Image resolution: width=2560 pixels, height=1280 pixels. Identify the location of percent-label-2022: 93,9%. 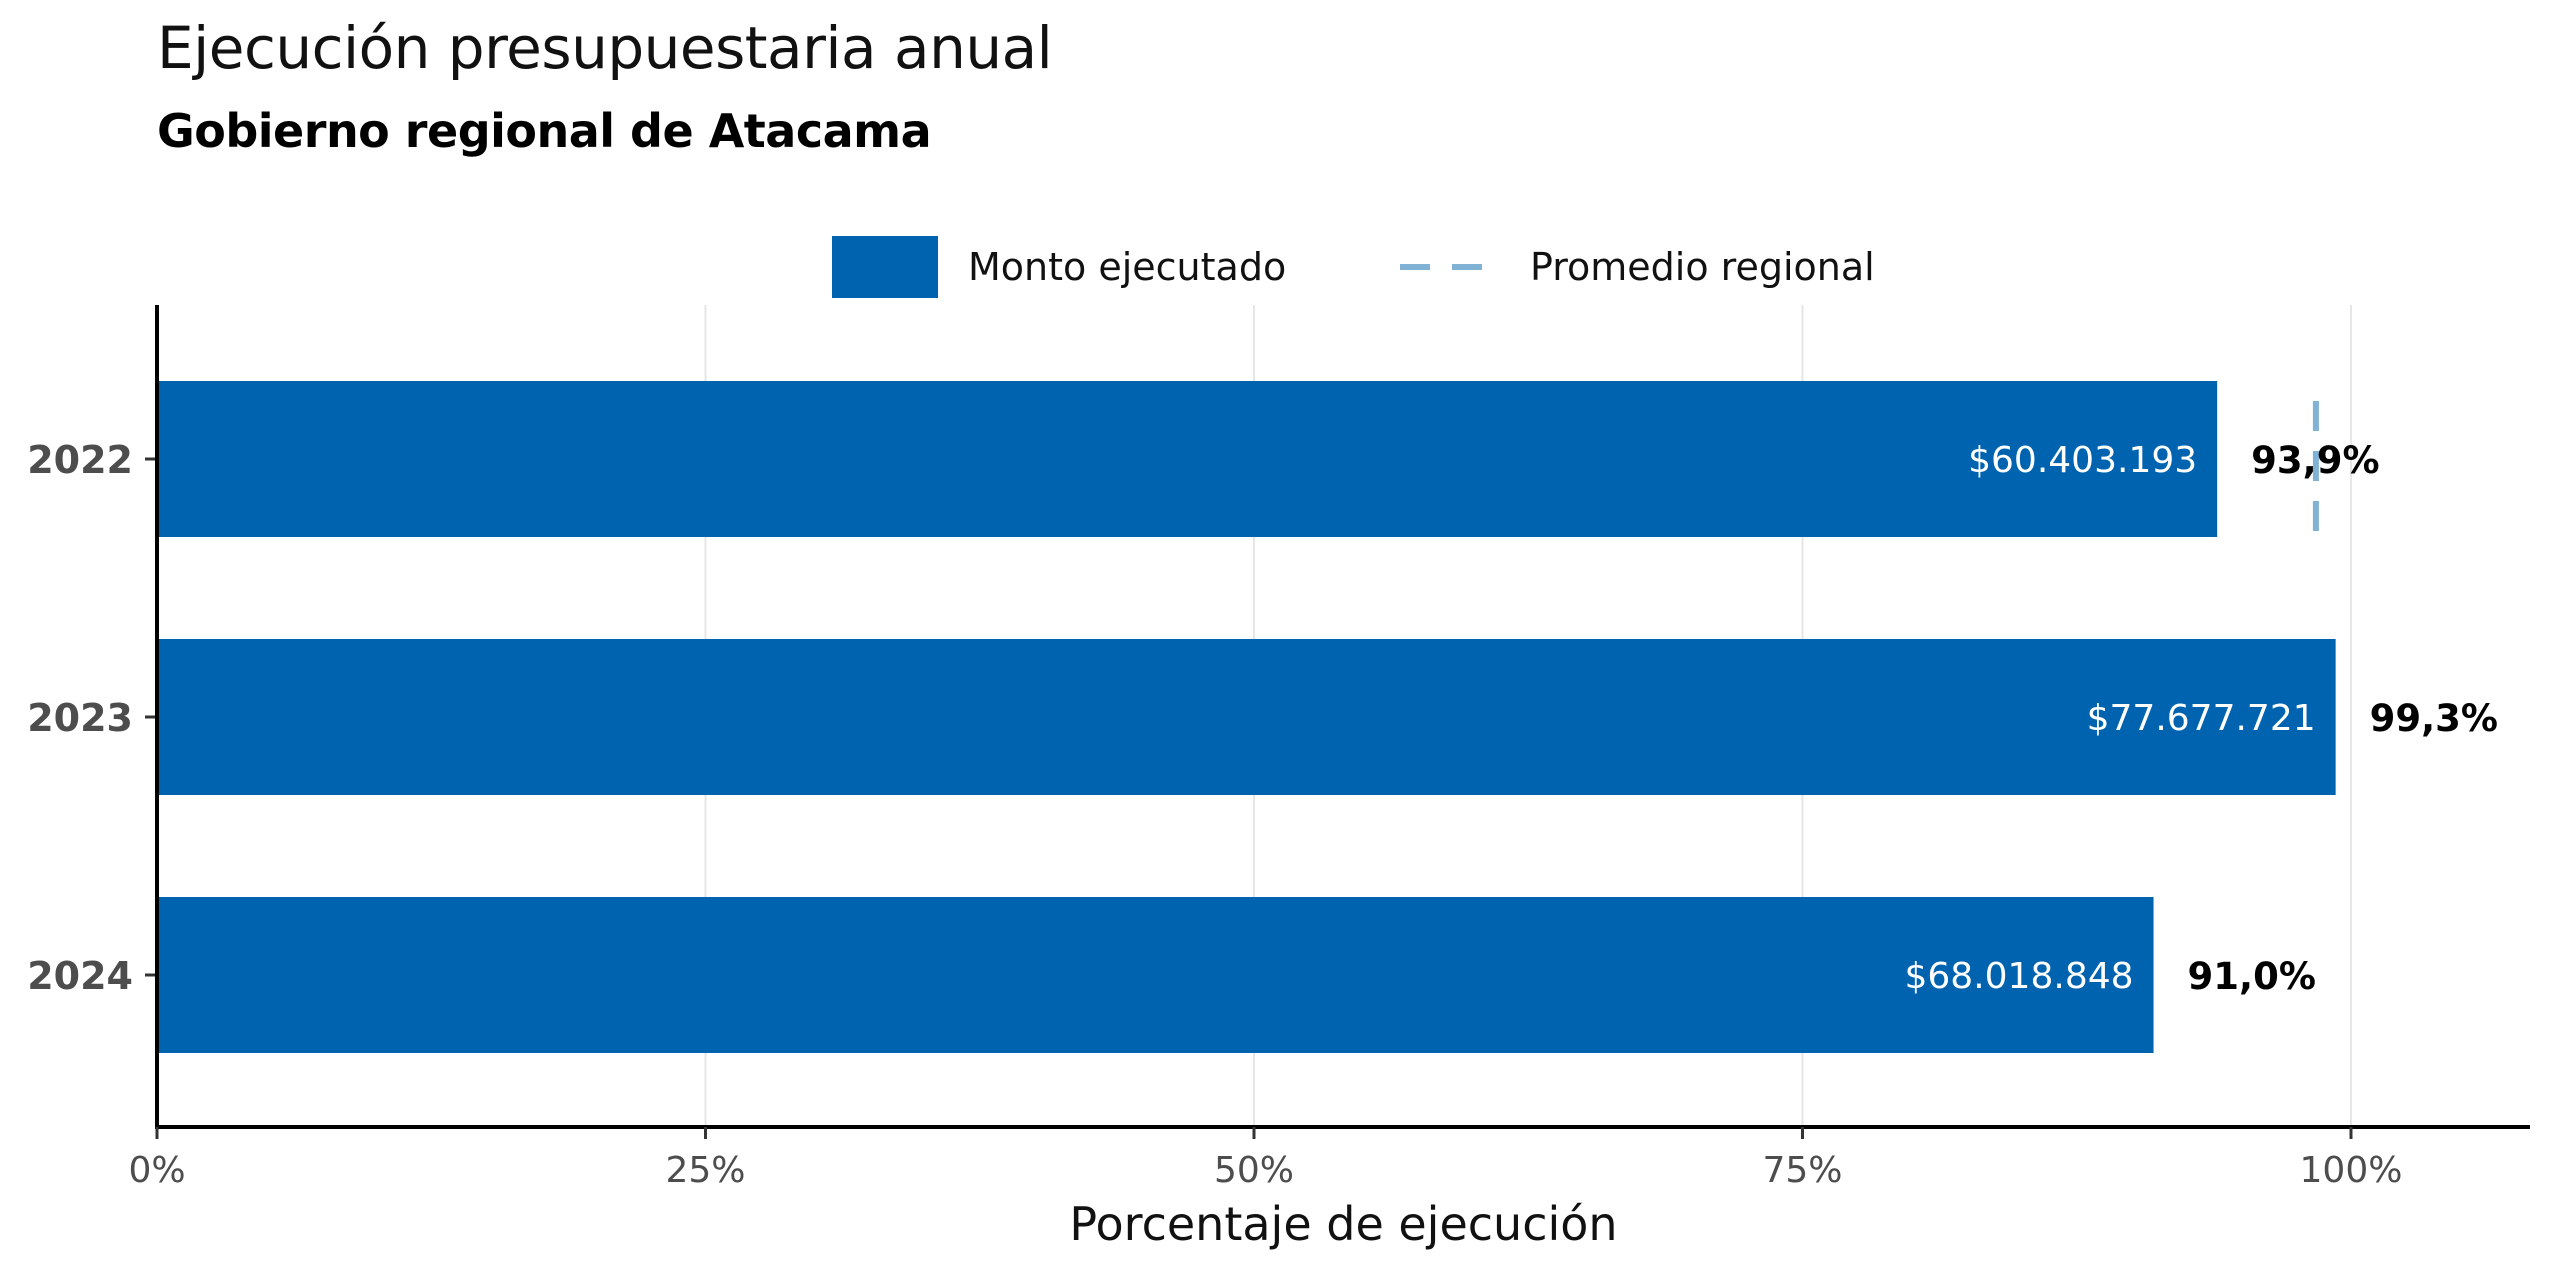
(2315, 460).